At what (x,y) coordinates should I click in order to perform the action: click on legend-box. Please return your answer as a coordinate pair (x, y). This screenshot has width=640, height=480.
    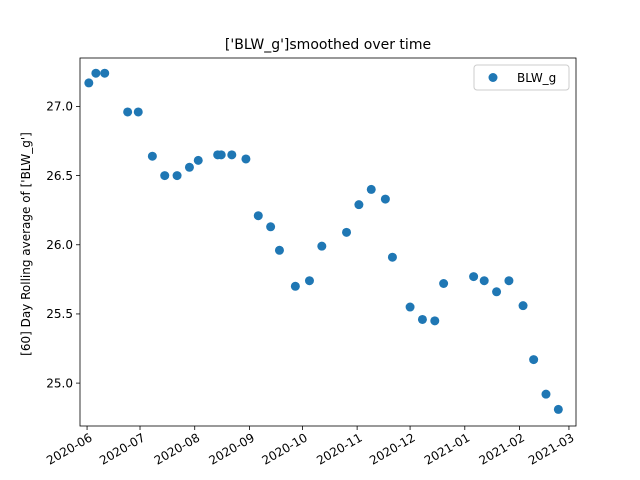
    Looking at the image, I should click on (521, 77).